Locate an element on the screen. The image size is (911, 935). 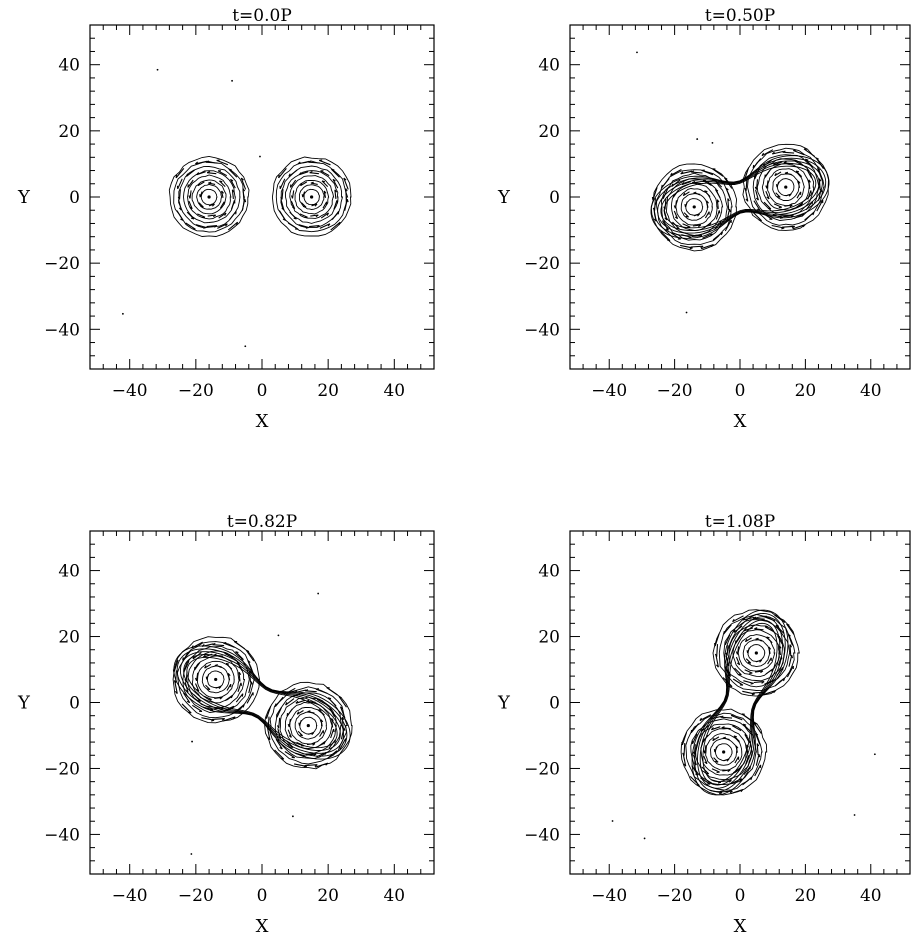
density-peak-marker is located at coordinates (786, 187).